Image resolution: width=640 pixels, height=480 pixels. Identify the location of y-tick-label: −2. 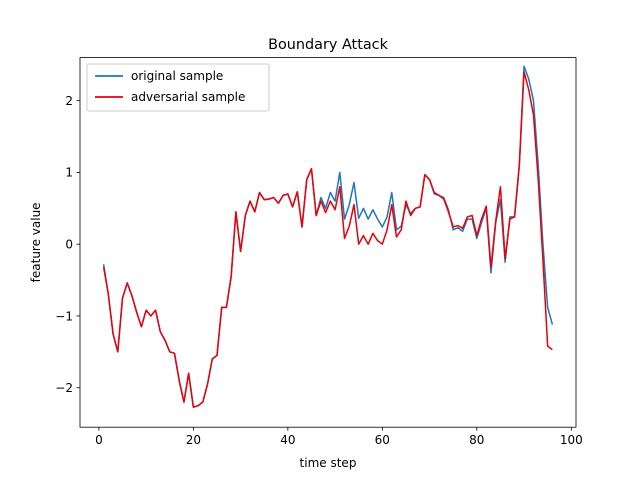
(64, 388).